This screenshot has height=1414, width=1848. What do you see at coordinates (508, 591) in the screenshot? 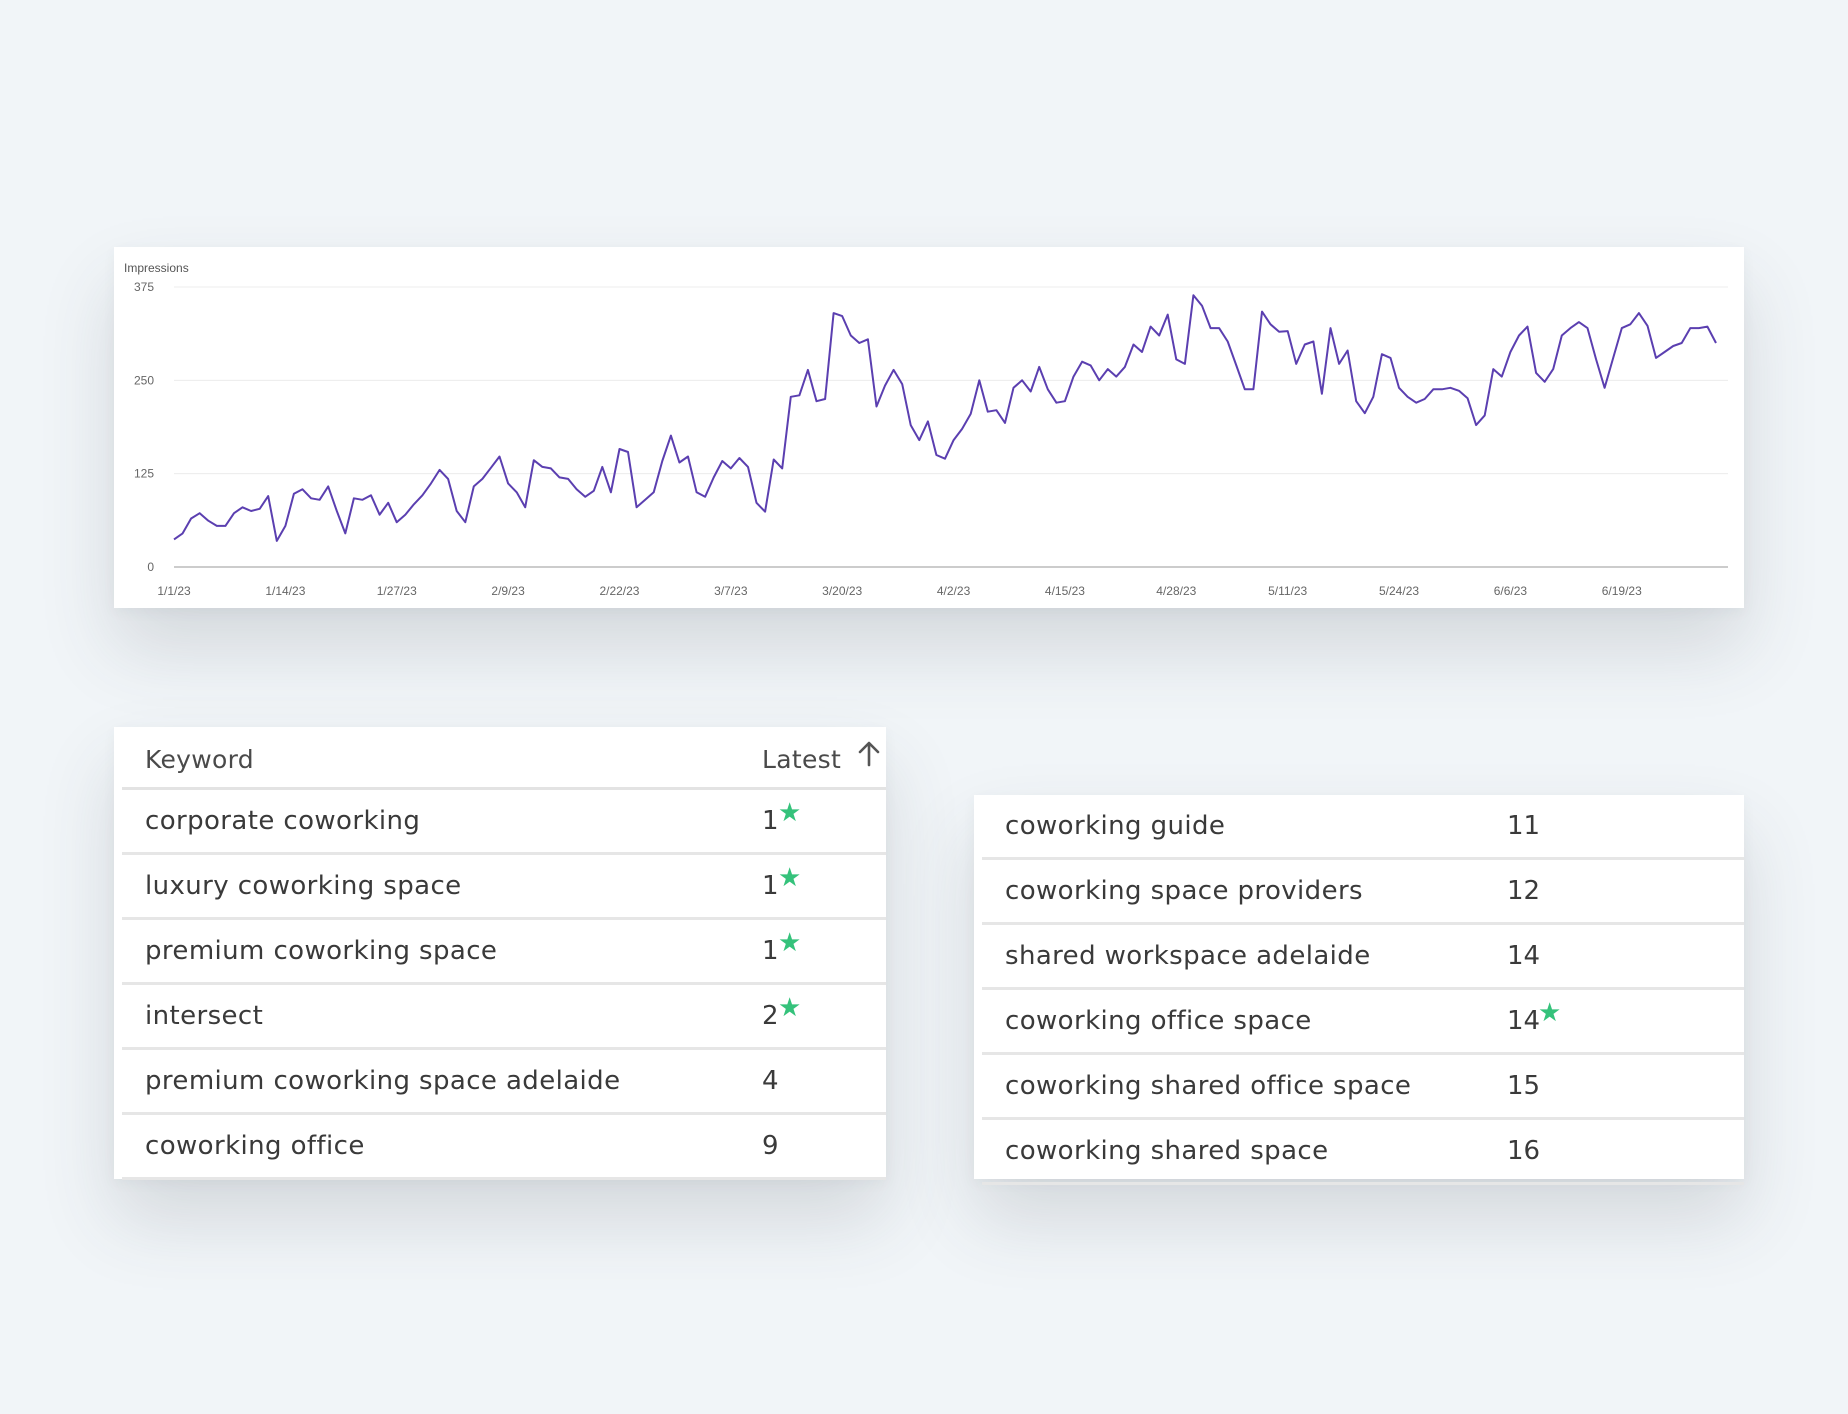
I see `x-tick-label: 2/9/23` at bounding box center [508, 591].